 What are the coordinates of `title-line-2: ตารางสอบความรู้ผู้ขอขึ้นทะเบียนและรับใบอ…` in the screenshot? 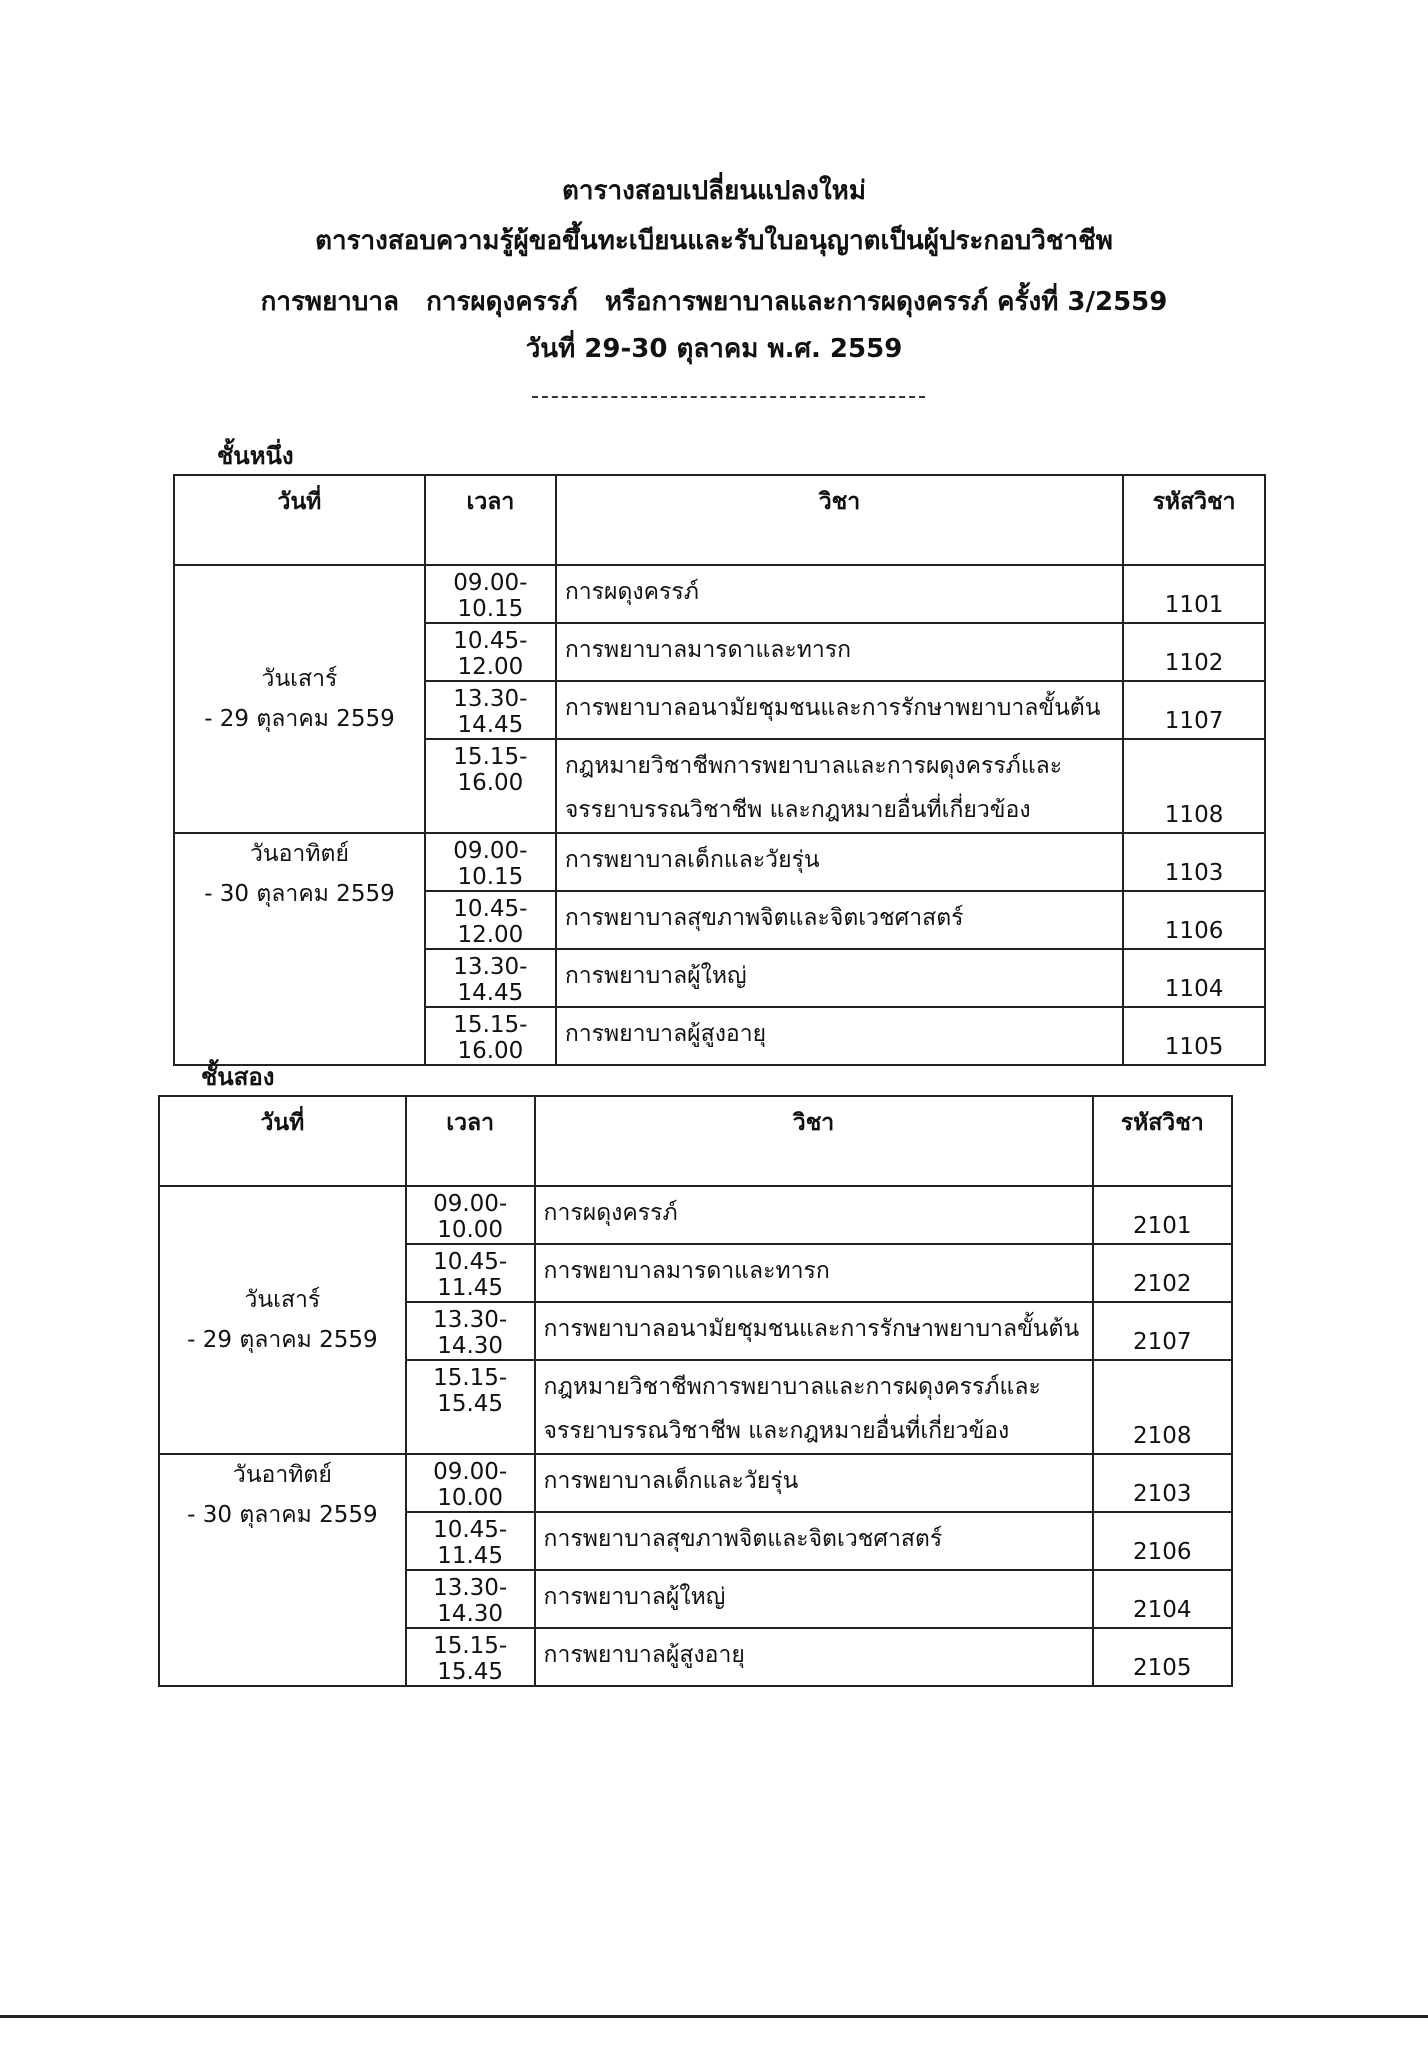 It's located at (714, 241).